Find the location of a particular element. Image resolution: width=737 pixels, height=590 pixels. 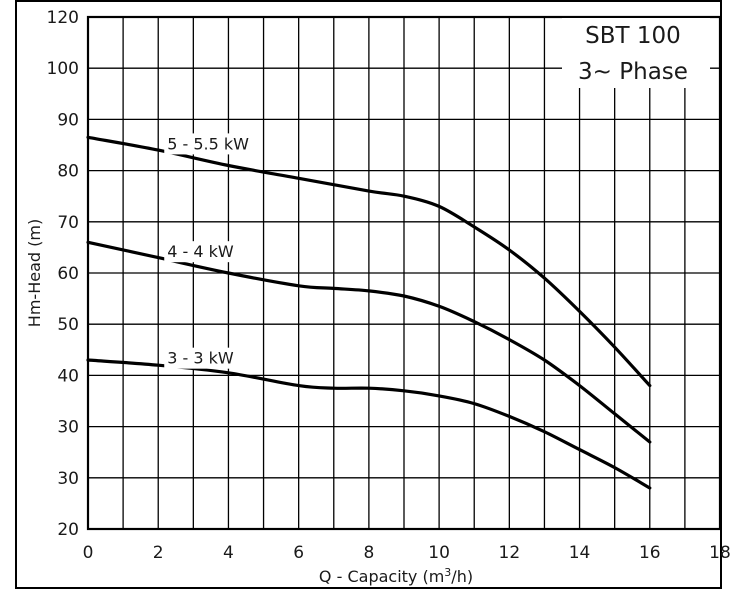

x-tick-label: 10 is located at coordinates (439, 553).